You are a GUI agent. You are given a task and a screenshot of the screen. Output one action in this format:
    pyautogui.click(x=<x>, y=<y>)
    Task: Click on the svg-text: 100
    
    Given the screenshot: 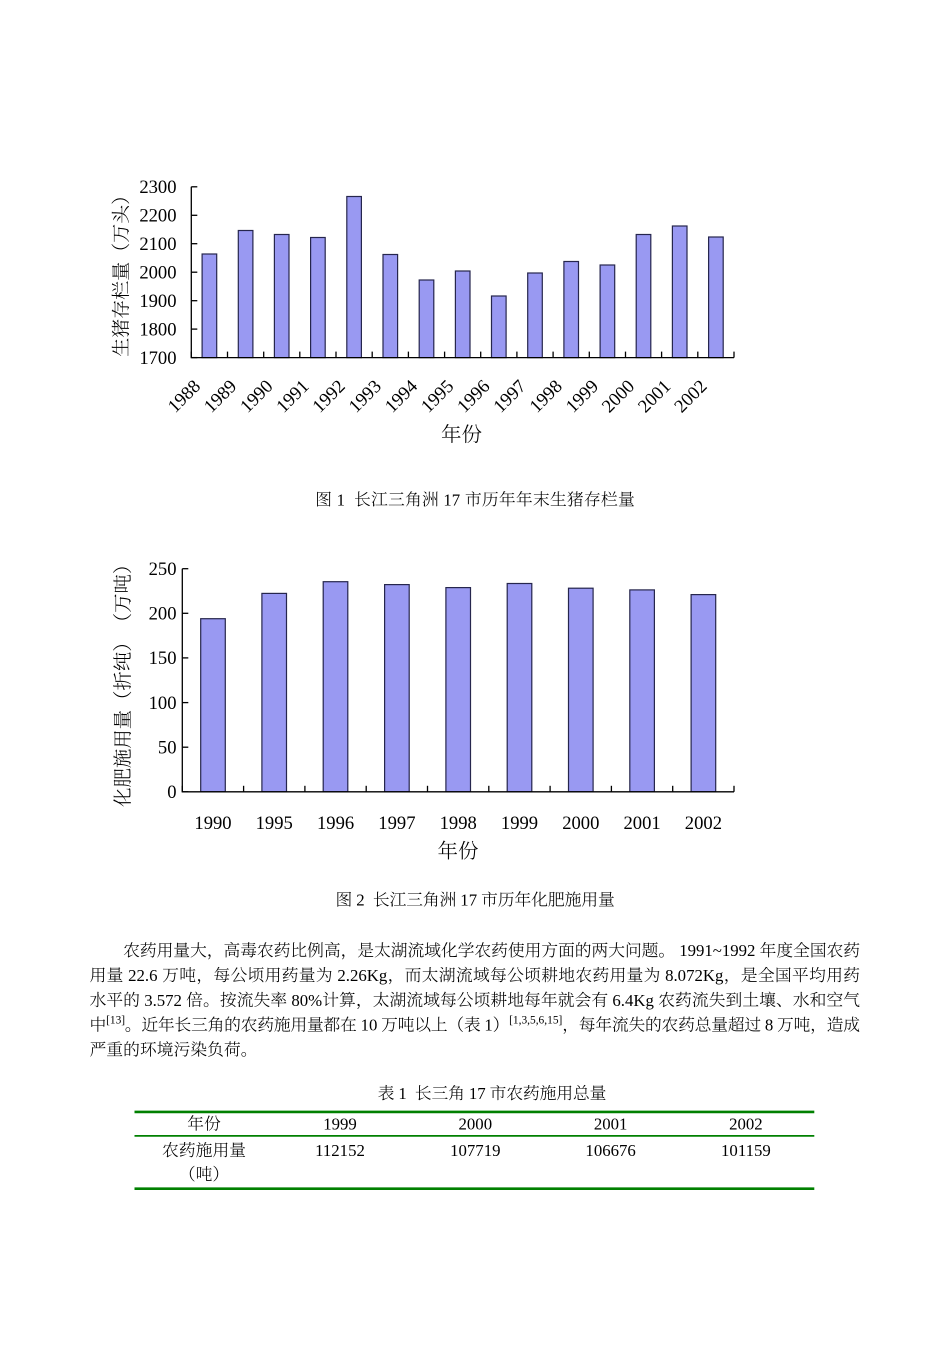 What is the action you would take?
    pyautogui.click(x=163, y=703)
    